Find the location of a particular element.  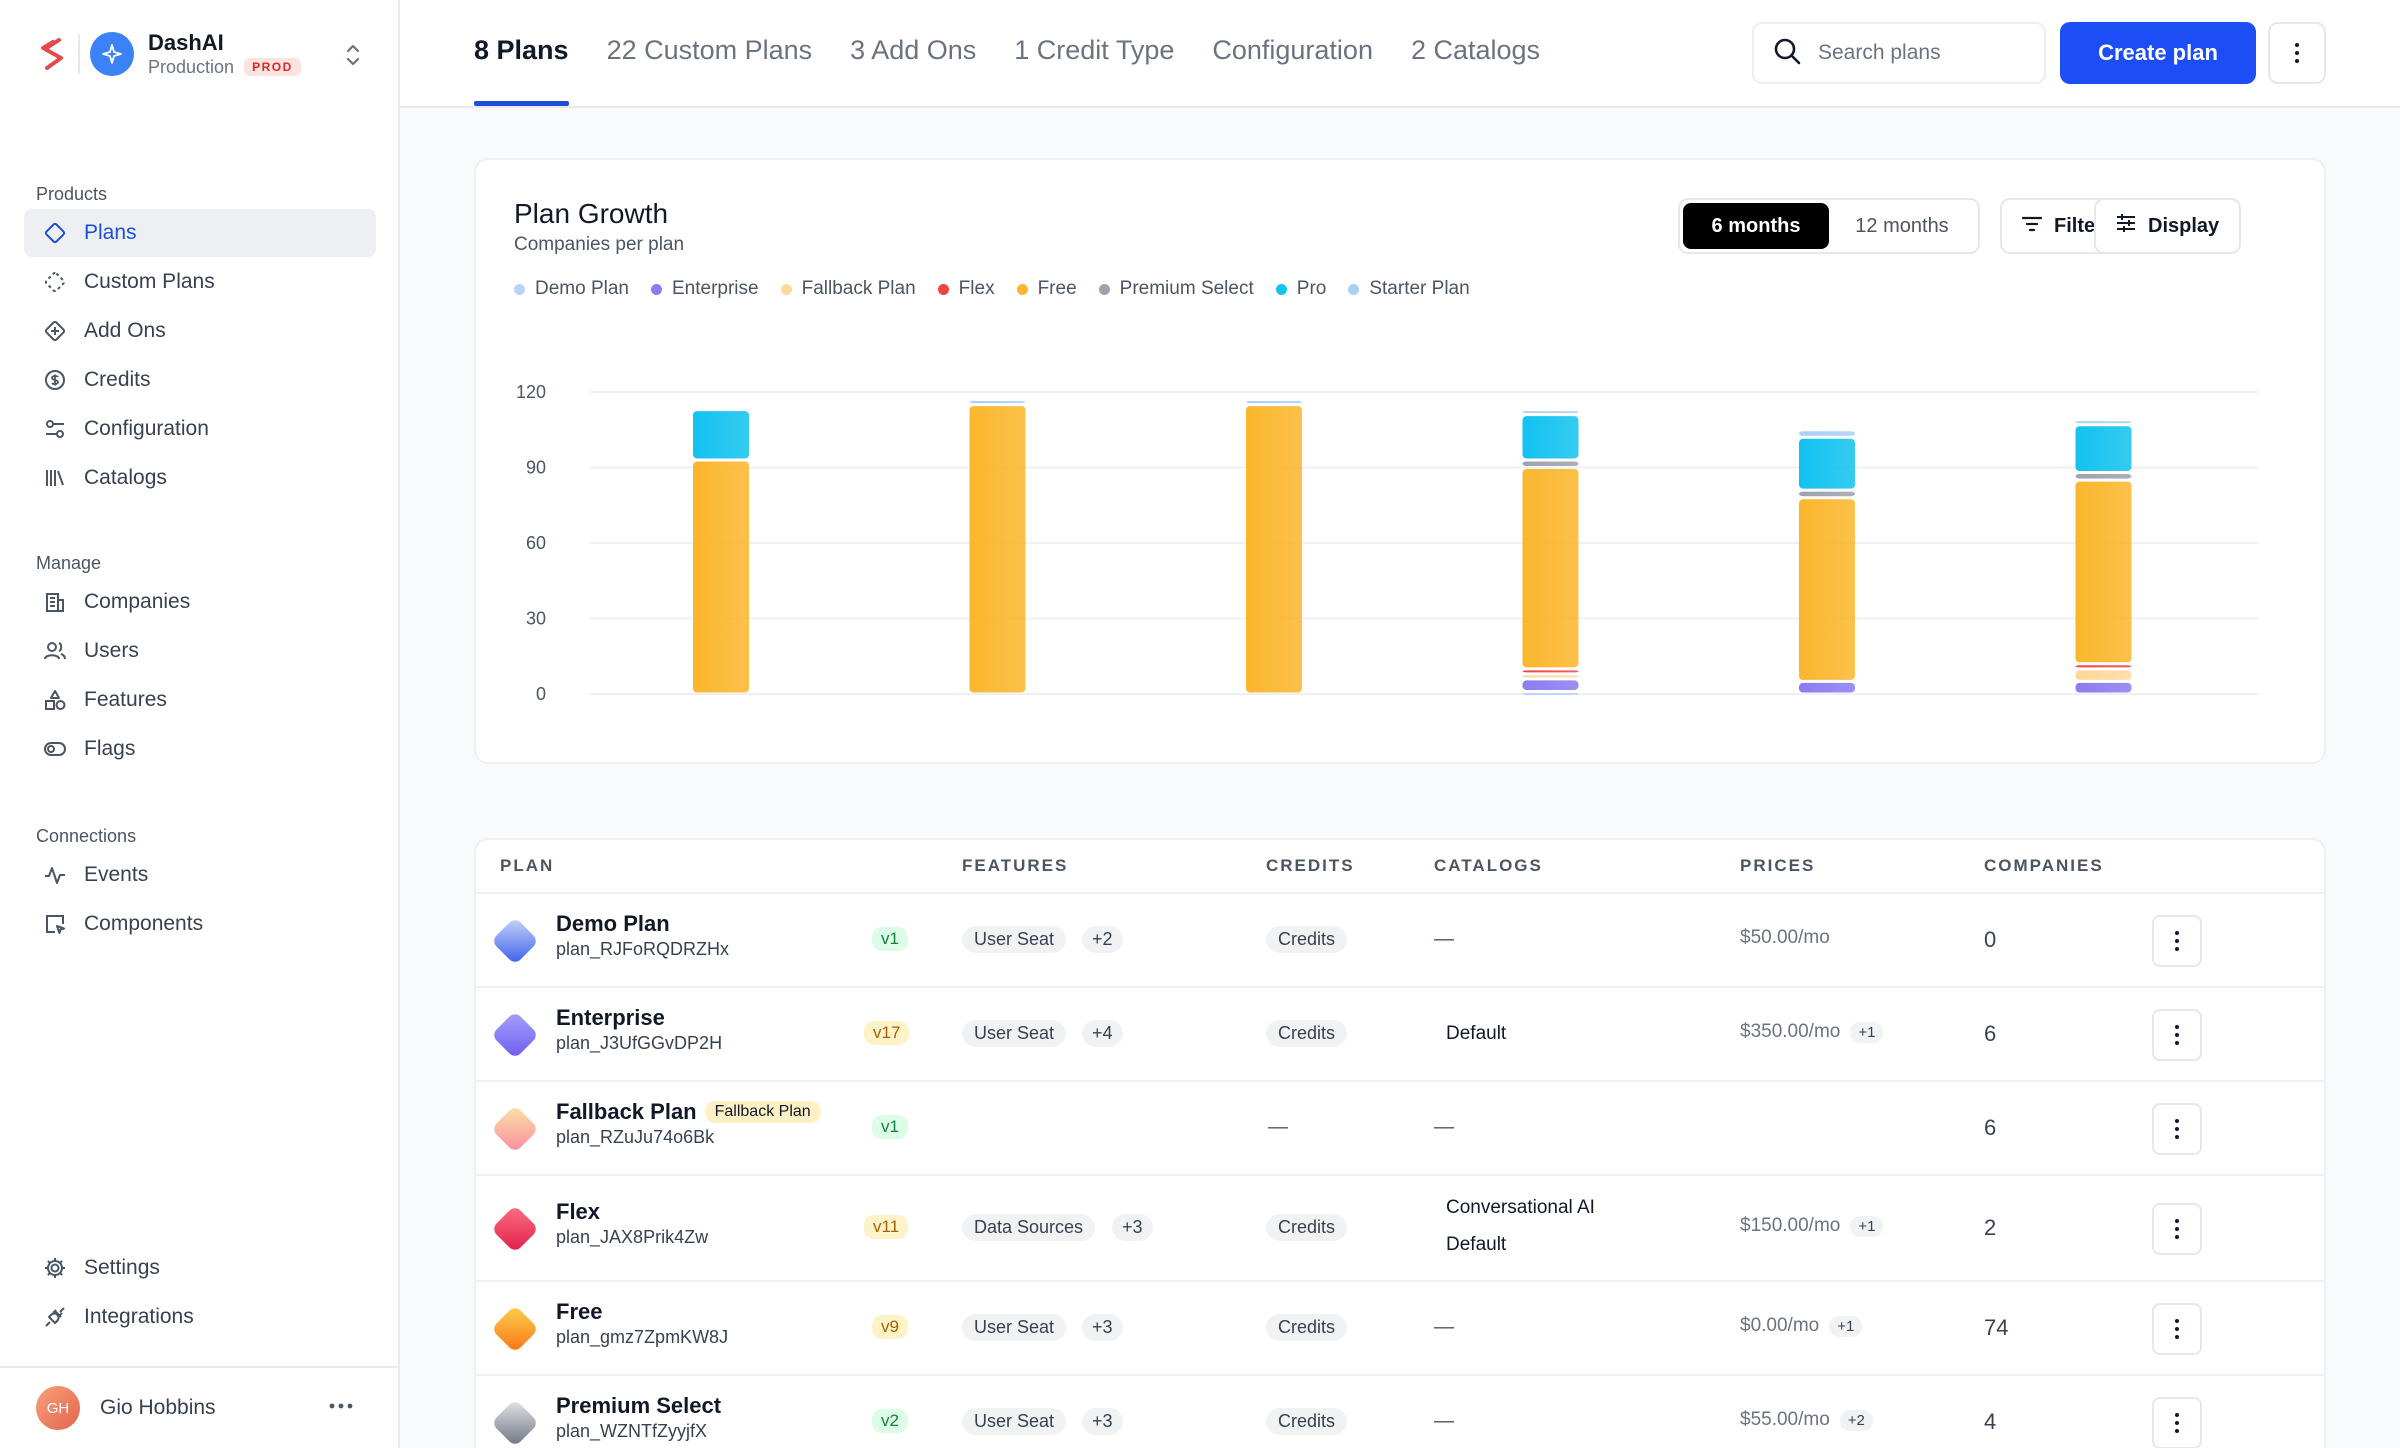

nav-heading: Manage is located at coordinates (69, 563).